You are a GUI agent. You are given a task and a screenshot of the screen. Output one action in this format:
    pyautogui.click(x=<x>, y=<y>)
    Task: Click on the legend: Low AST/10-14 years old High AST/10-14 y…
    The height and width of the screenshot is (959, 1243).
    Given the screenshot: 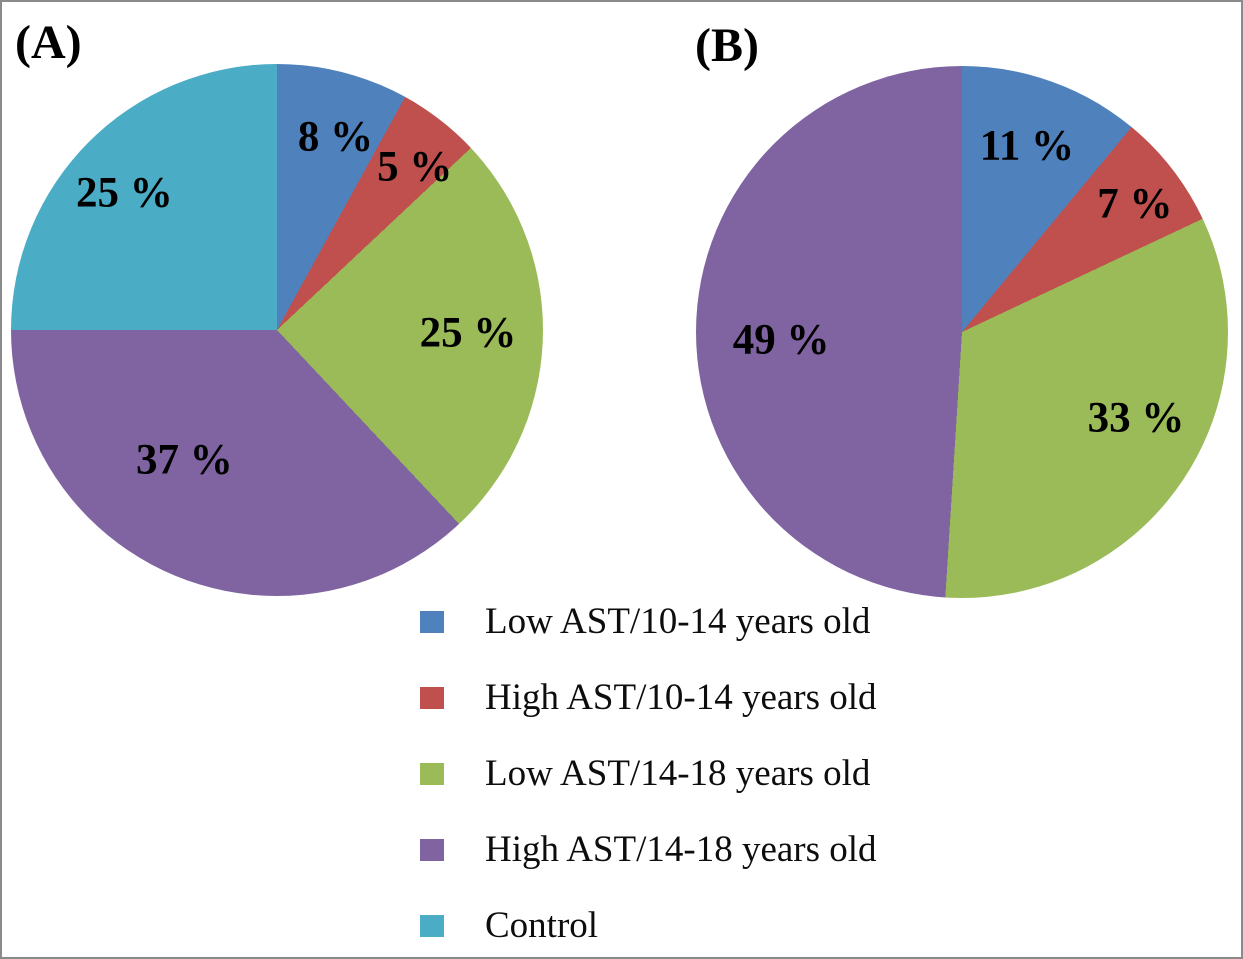 What is the action you would take?
    pyautogui.click(x=648, y=774)
    